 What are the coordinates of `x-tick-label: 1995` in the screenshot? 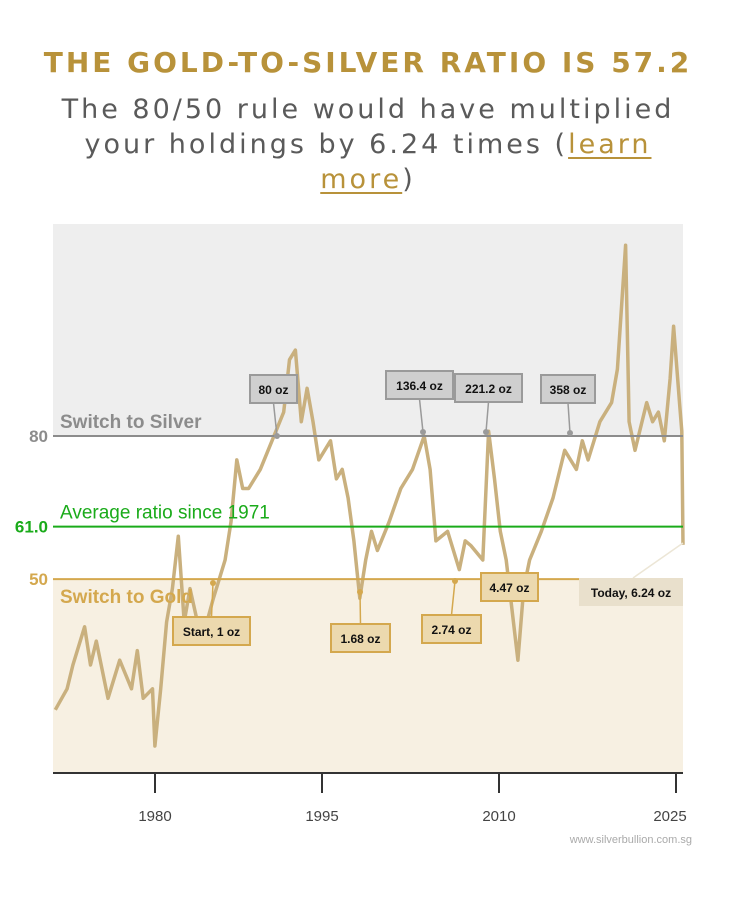 It's located at (321, 816).